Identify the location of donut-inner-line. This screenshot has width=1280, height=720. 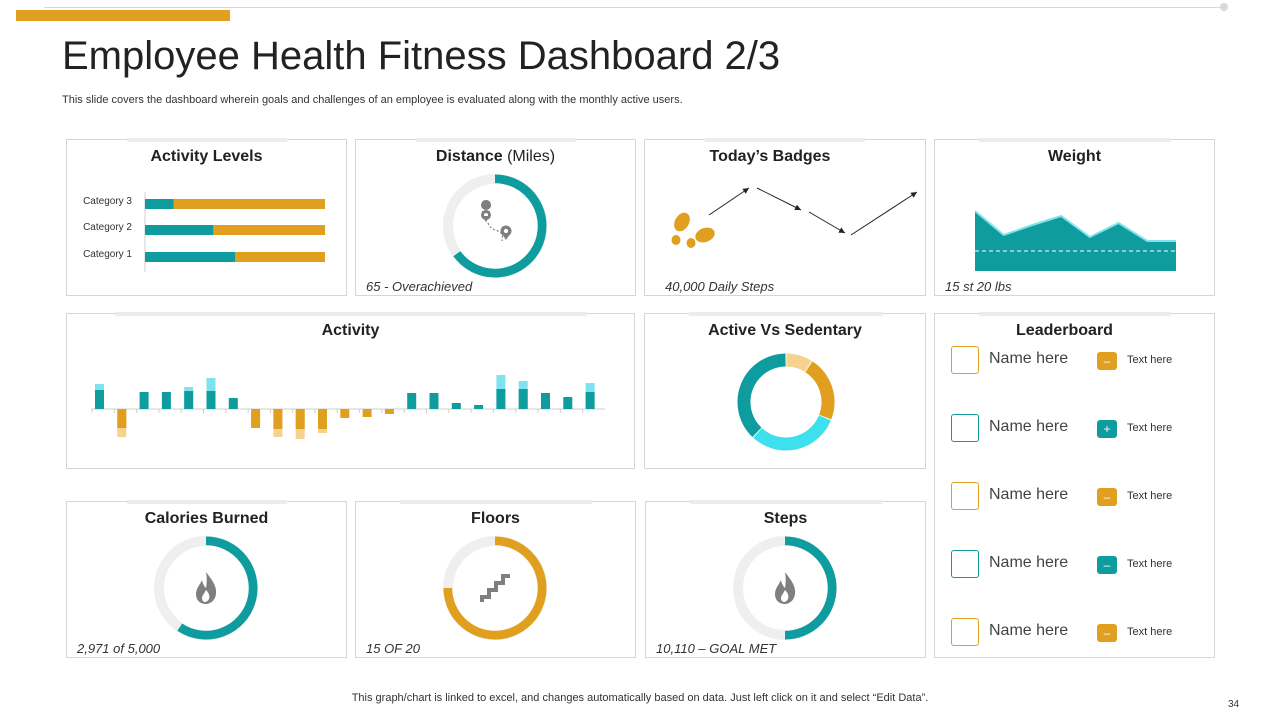
(786, 402).